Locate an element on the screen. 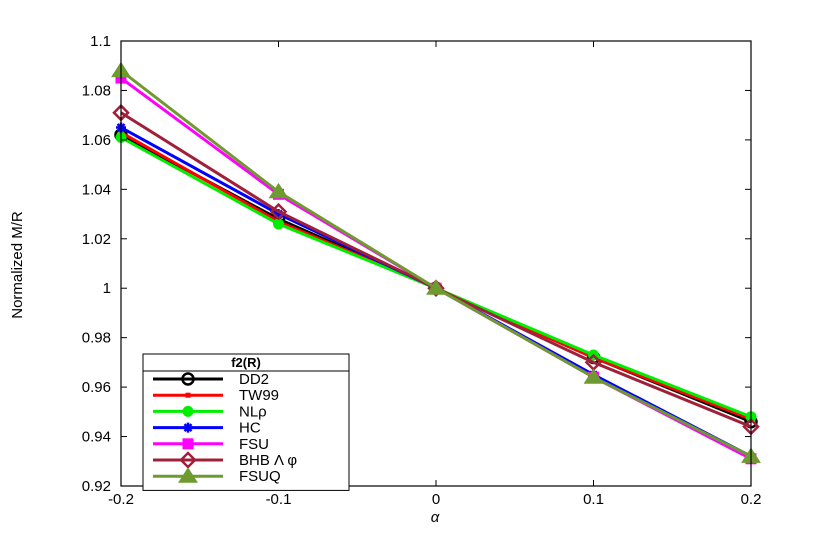 The width and height of the screenshot is (830, 545). legend-item-1-marker is located at coordinates (188, 379).